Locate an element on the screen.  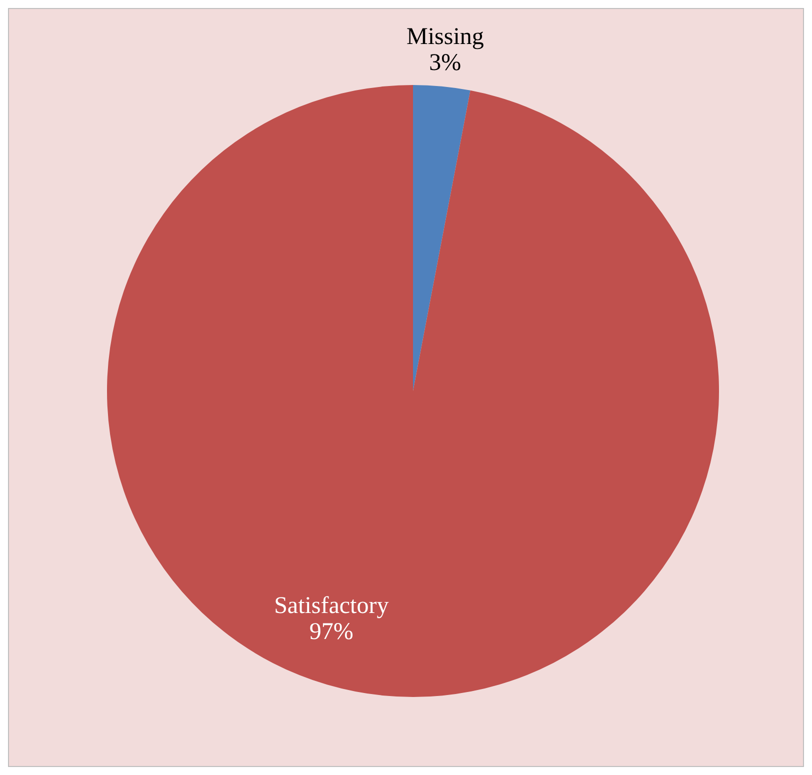
slice-label: Missing is located at coordinates (445, 37).